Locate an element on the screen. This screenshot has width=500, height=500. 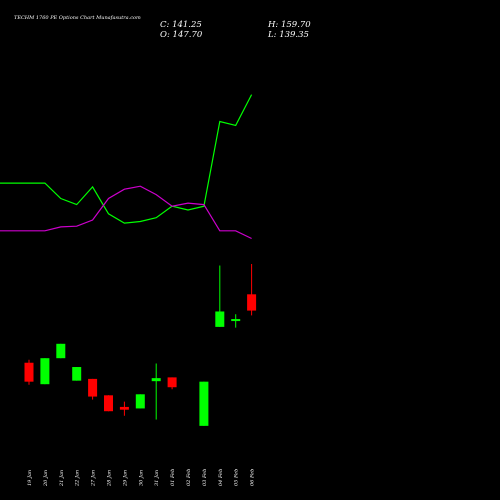
x-tick-label: 21 Jan is located at coordinates (62, 478).